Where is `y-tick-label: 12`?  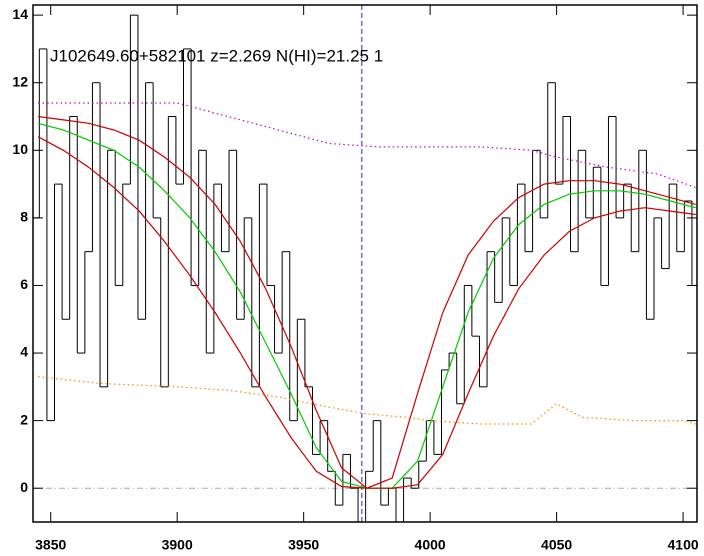
y-tick-label: 12 is located at coordinates (20, 81).